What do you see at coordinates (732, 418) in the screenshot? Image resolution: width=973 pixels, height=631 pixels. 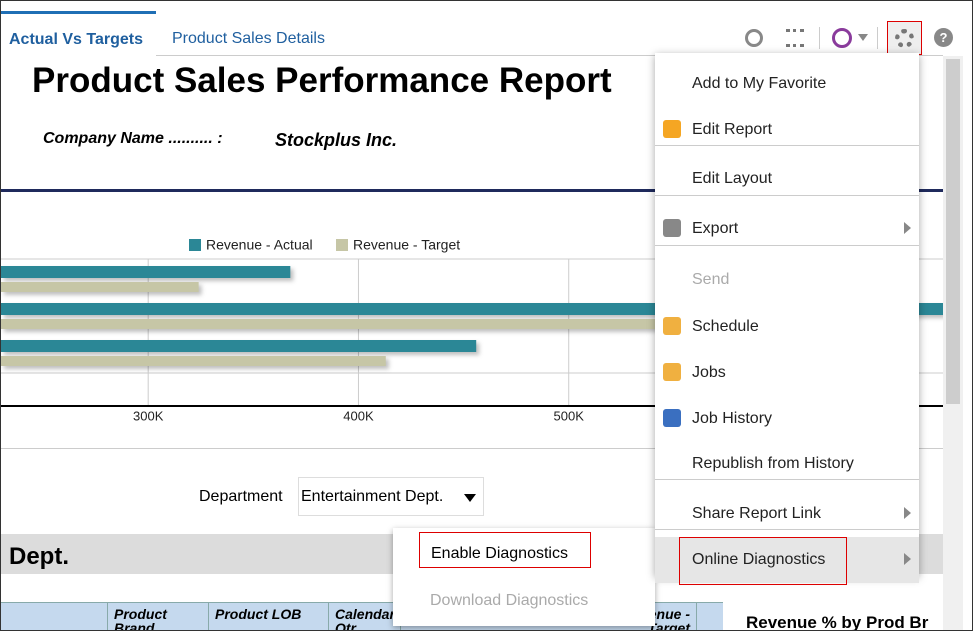 I see `menu-label: Job History` at bounding box center [732, 418].